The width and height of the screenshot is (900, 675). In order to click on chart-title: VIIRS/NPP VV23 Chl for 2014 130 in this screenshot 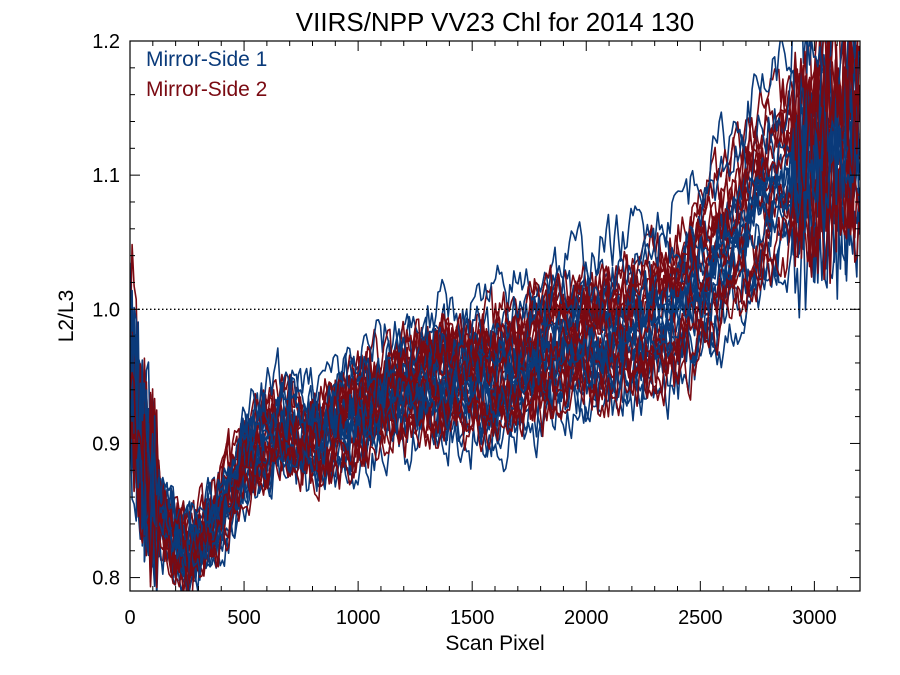, I will do `click(495, 22)`.